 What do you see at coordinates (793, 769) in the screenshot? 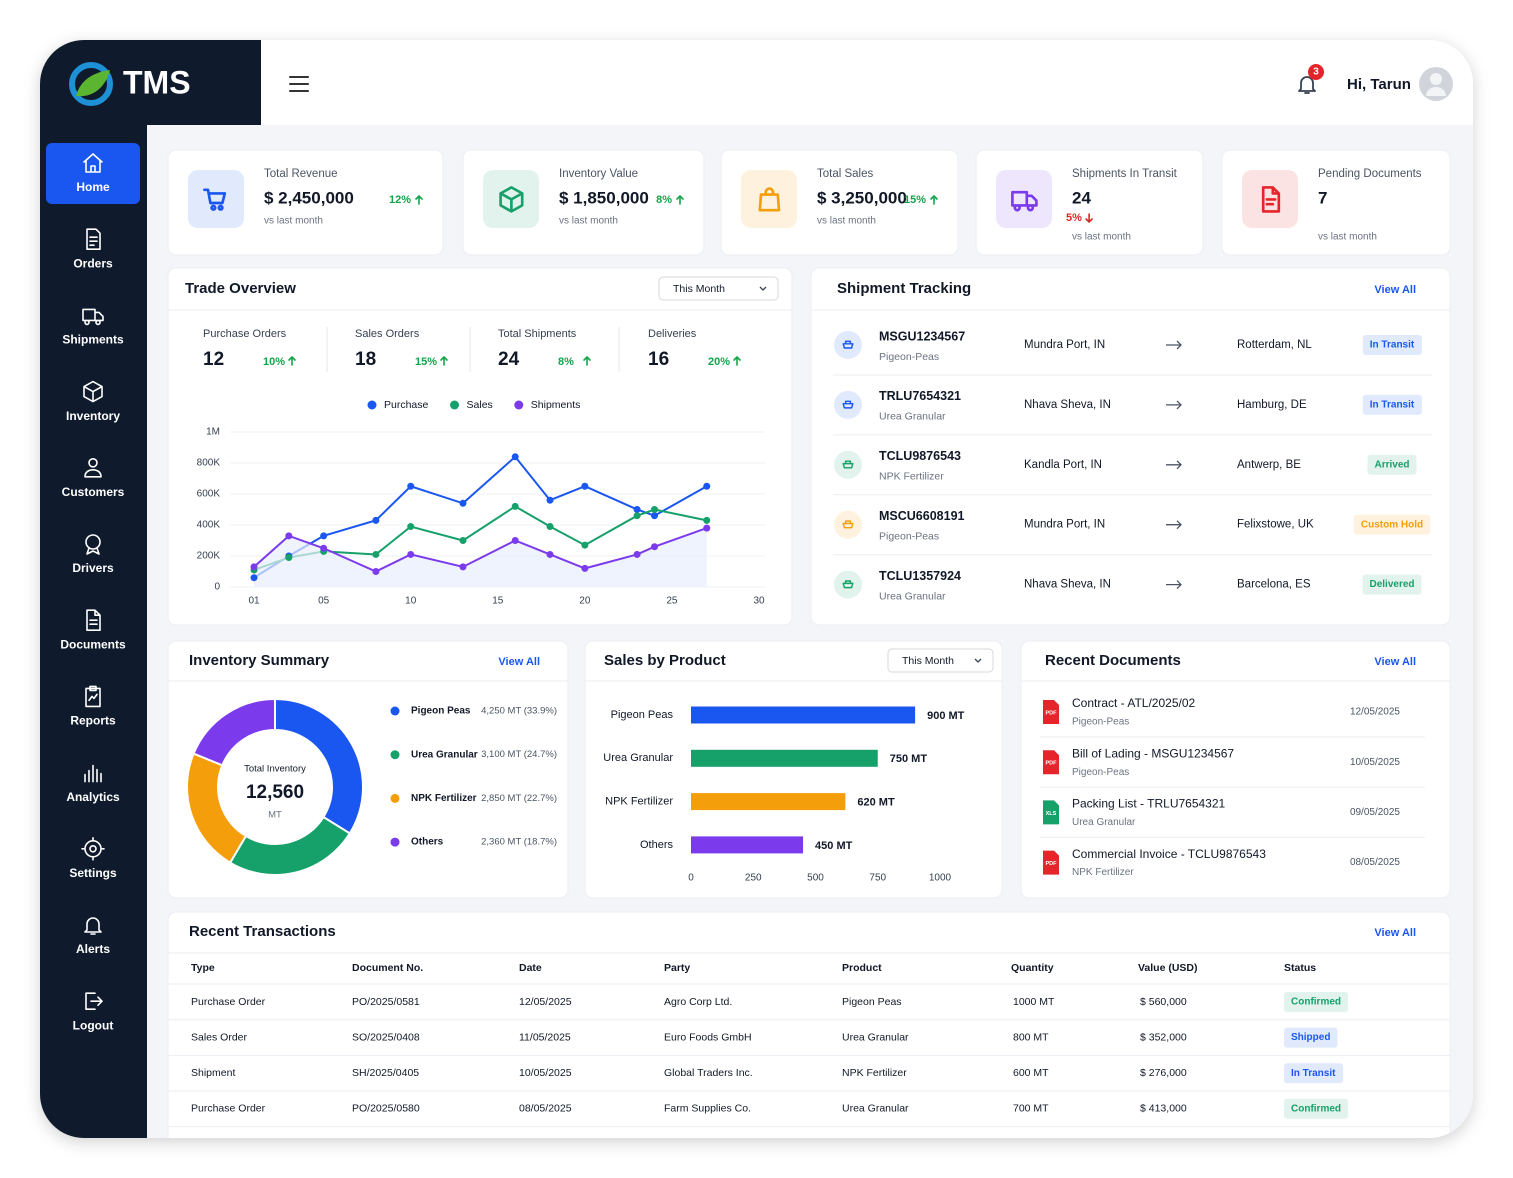
I see `sales-by-product-panel` at bounding box center [793, 769].